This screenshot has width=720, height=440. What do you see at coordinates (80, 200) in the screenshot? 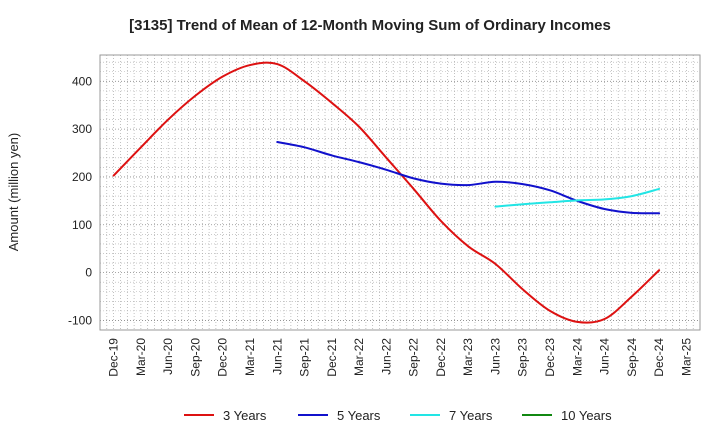
I see `y-tick-labels: -100 0 100 200 300 400` at bounding box center [80, 200].